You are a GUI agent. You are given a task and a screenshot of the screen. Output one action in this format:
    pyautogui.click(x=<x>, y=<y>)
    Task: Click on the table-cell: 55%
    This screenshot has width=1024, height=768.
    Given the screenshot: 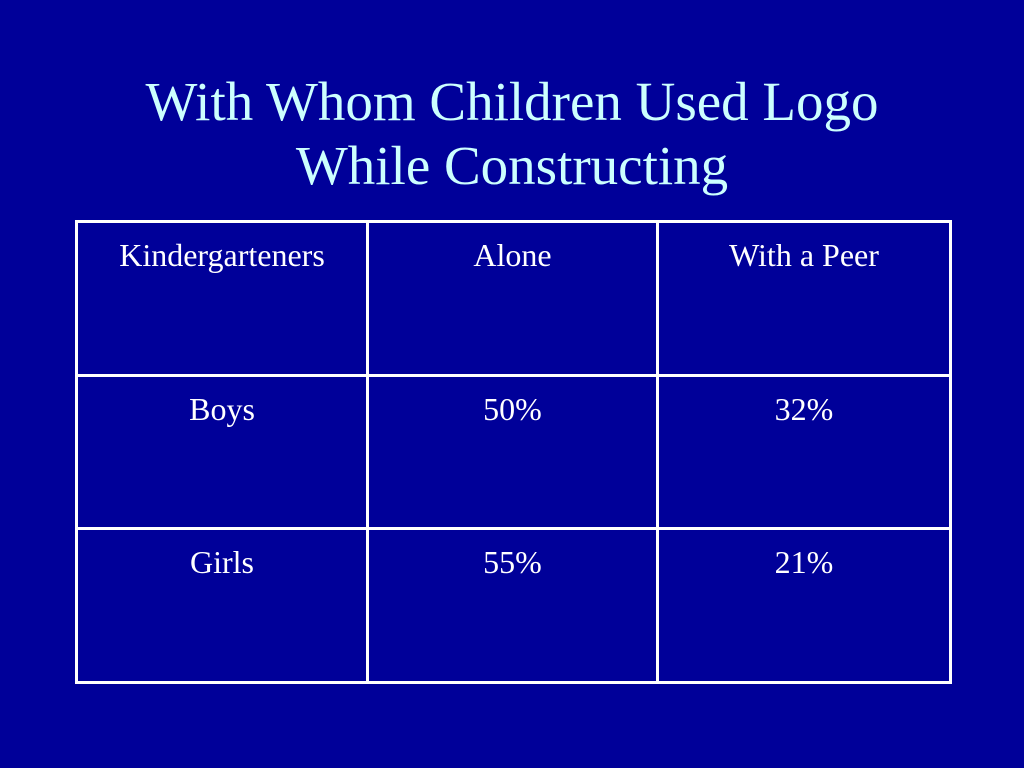 What is the action you would take?
    pyautogui.click(x=512, y=605)
    